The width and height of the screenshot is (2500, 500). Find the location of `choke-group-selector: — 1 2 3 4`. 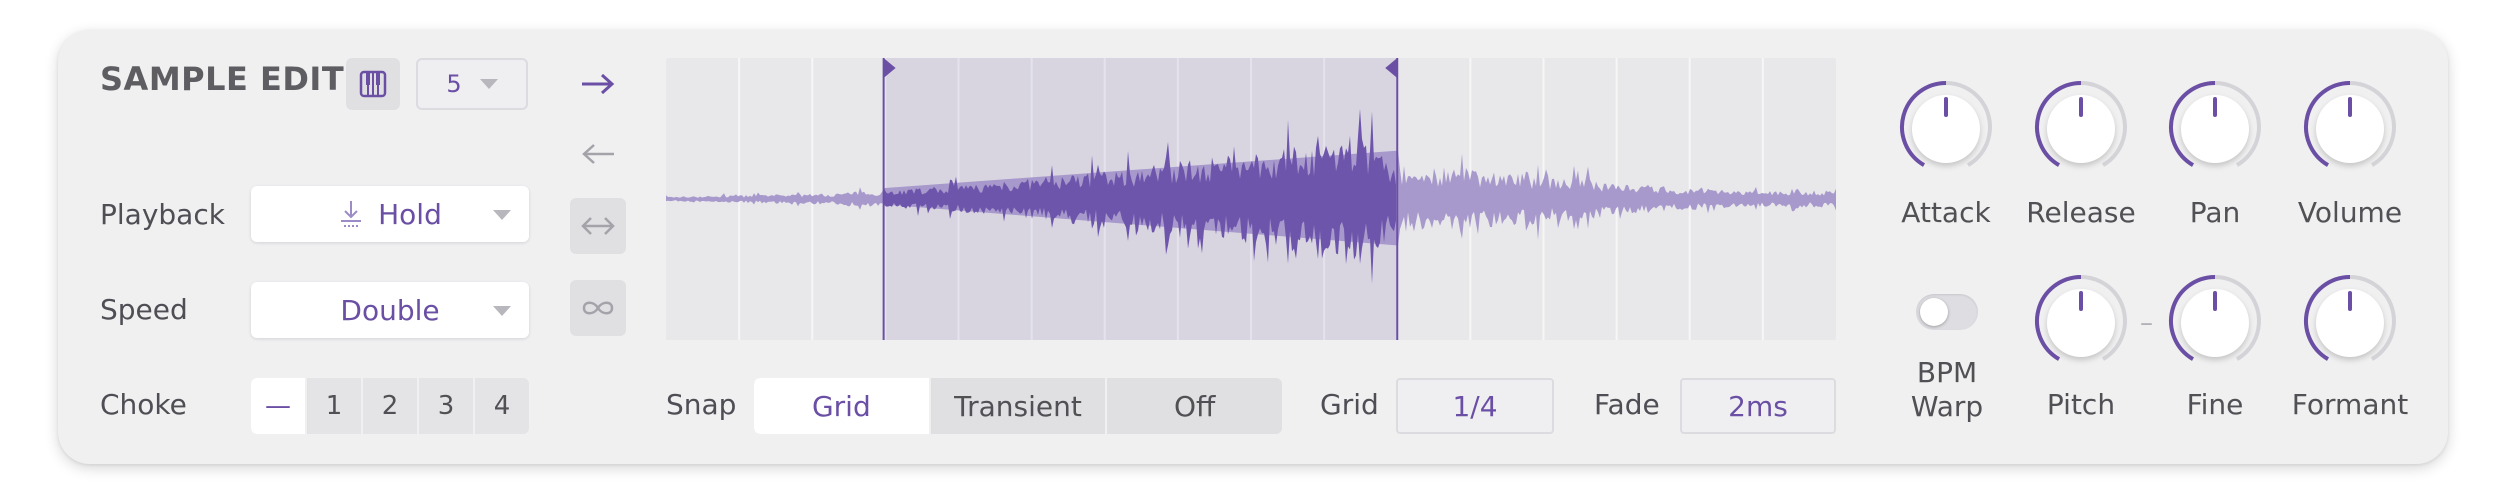

choke-group-selector: — 1 2 3 4 is located at coordinates (390, 406).